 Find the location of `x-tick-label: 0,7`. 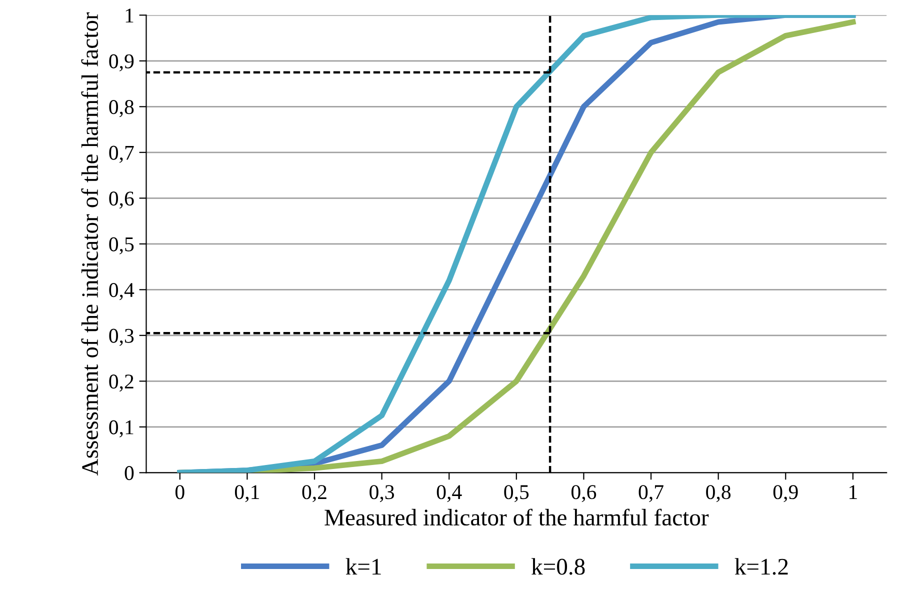

x-tick-label: 0,7 is located at coordinates (651, 493).